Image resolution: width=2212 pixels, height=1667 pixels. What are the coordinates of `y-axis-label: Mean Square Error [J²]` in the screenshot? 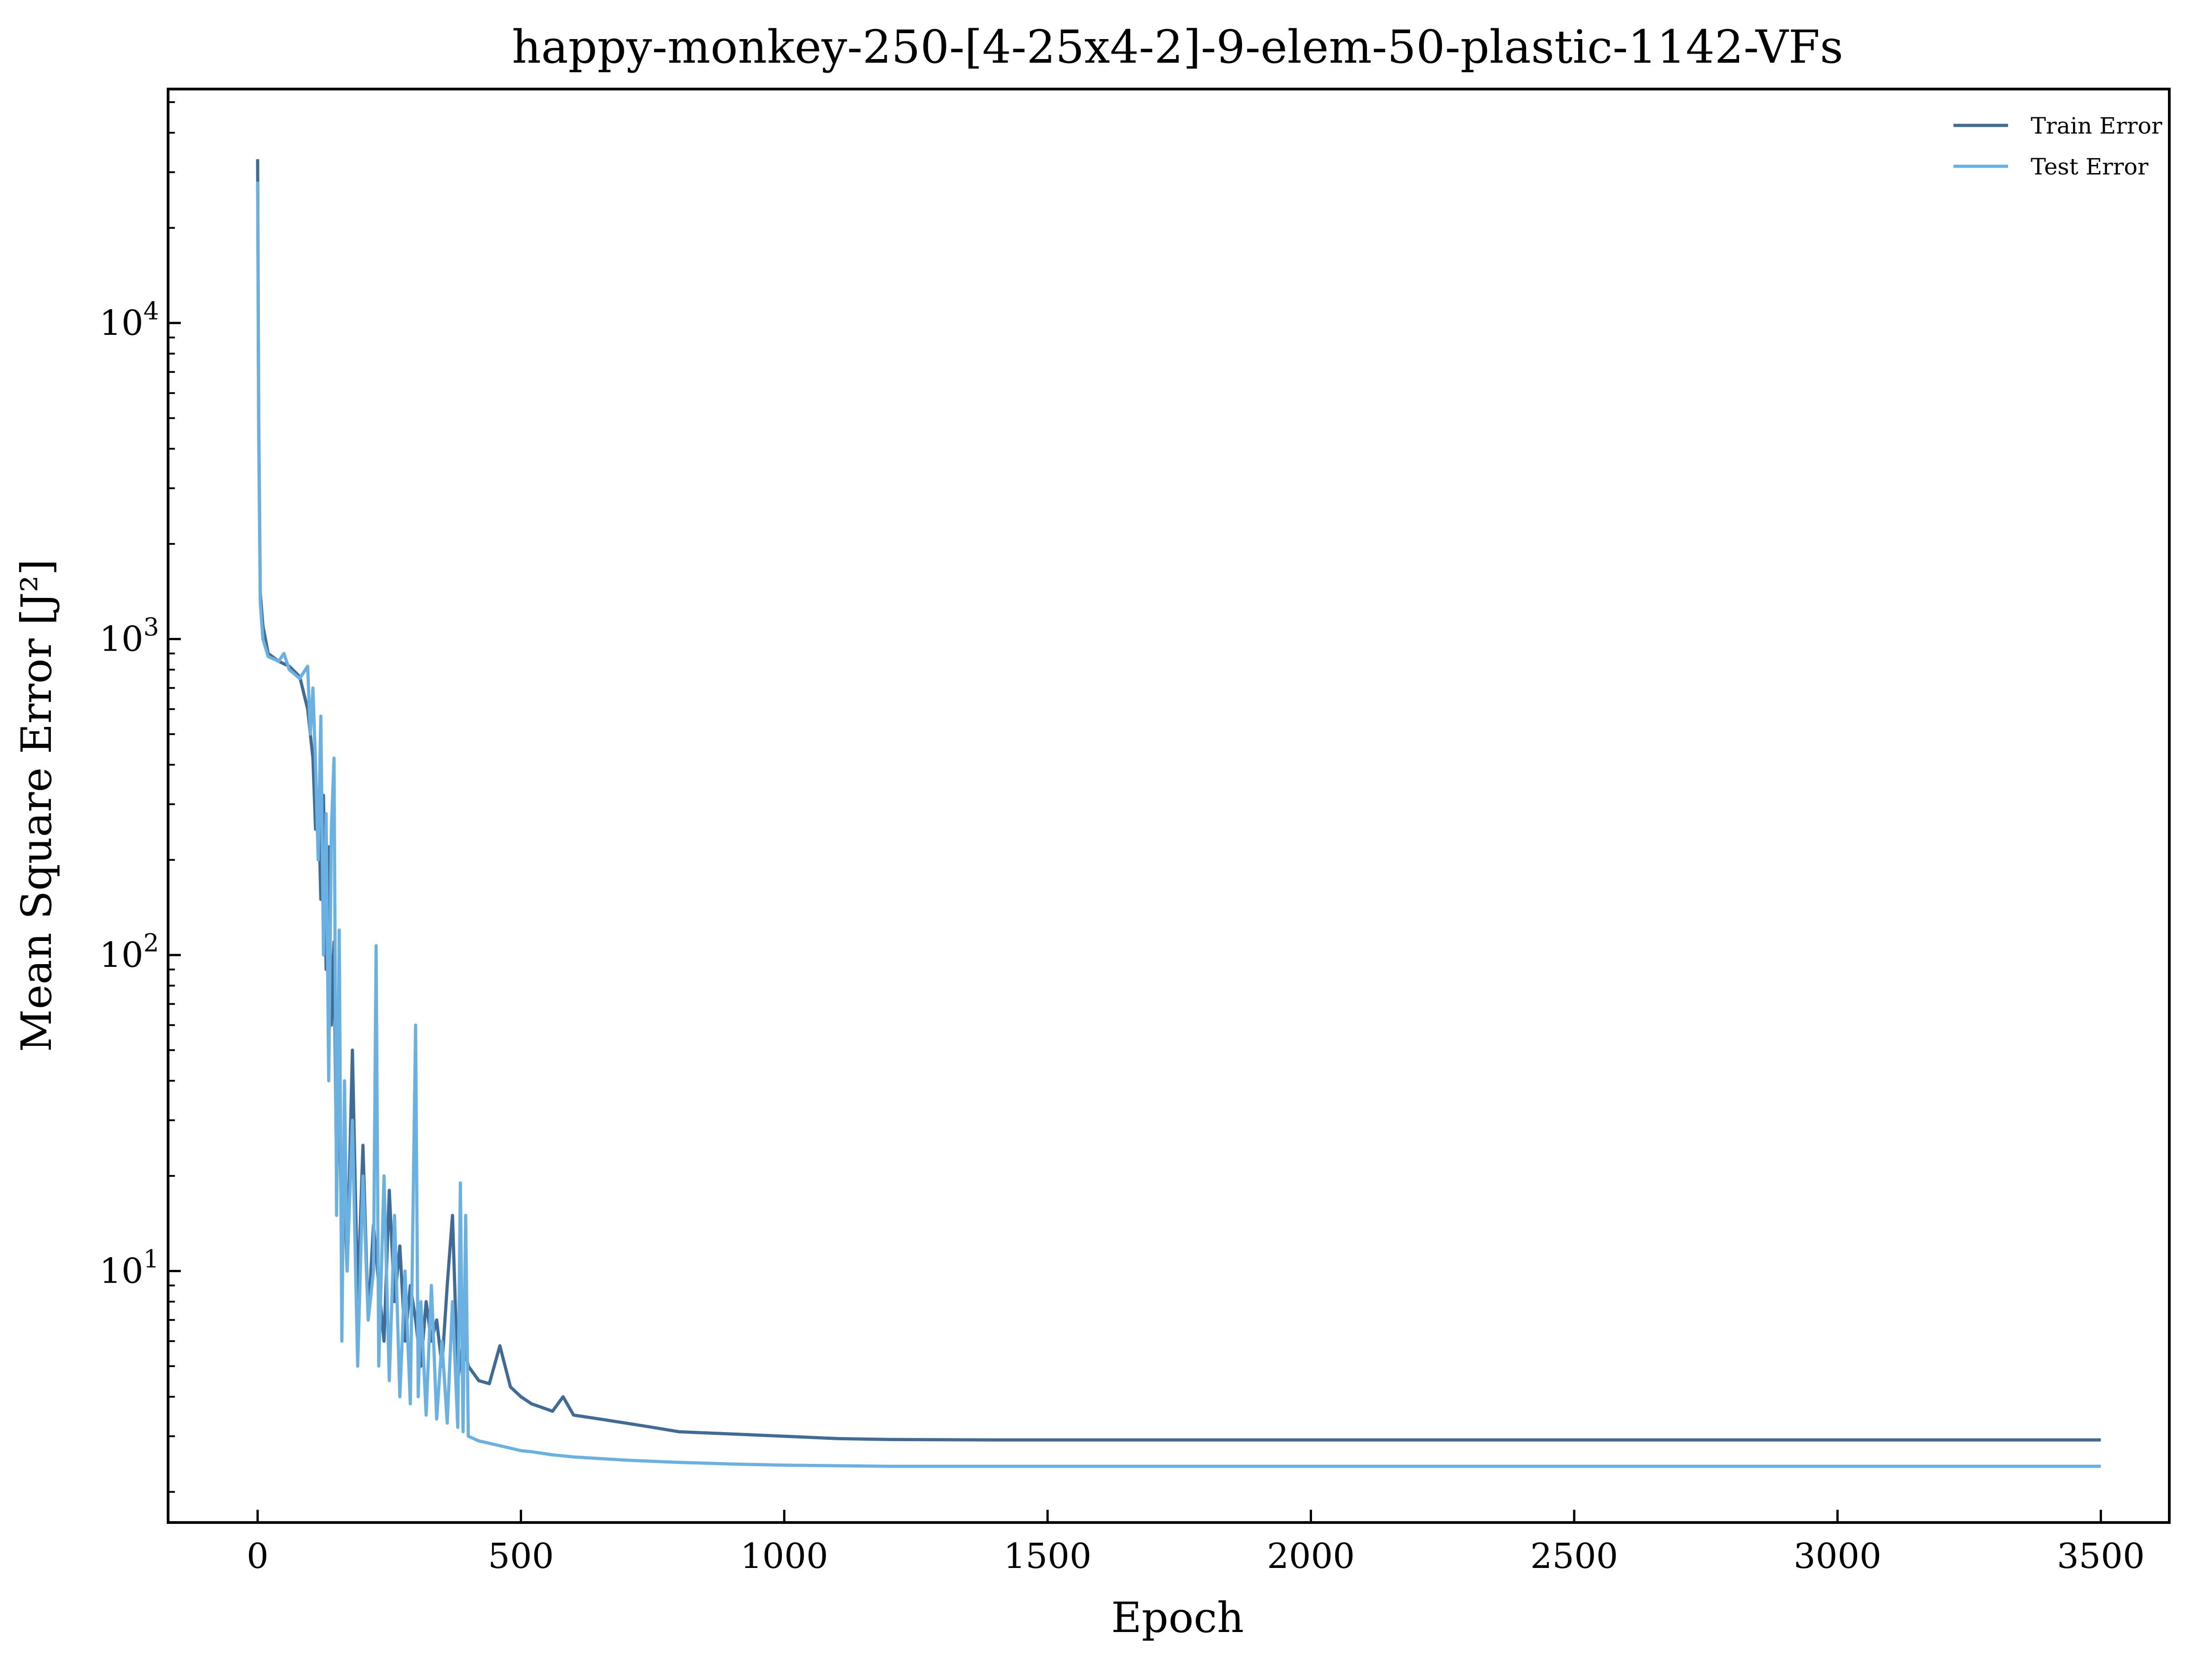 It's located at (36, 805).